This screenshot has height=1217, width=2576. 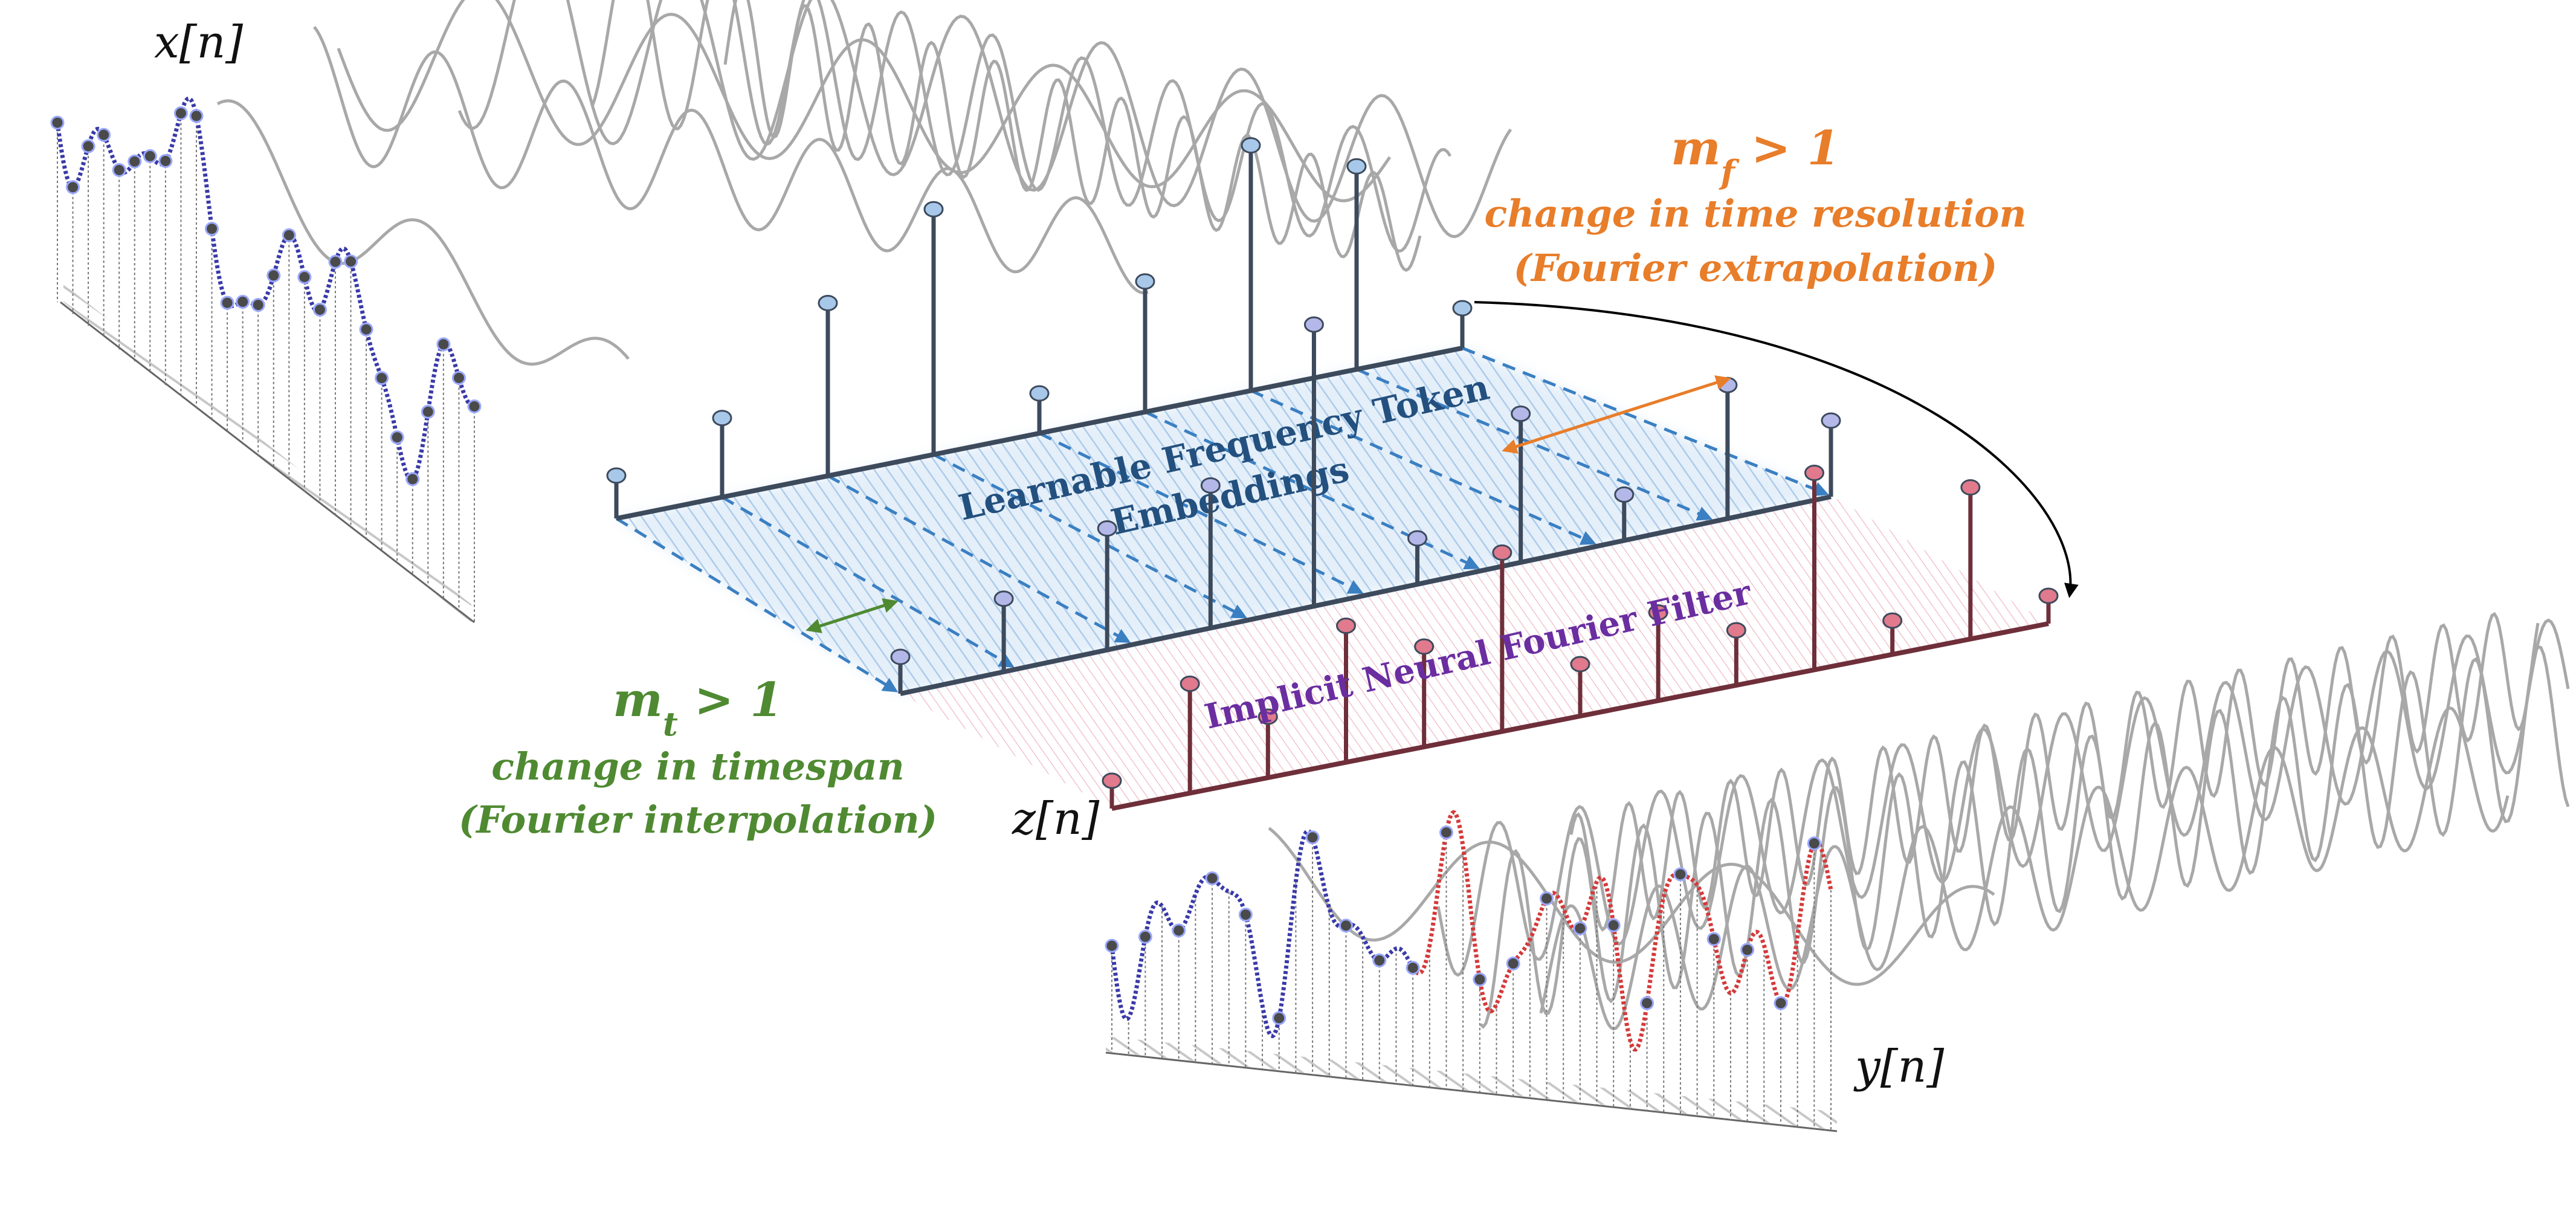 I want to click on mf-title: mf > 1, so click(x=1756, y=156).